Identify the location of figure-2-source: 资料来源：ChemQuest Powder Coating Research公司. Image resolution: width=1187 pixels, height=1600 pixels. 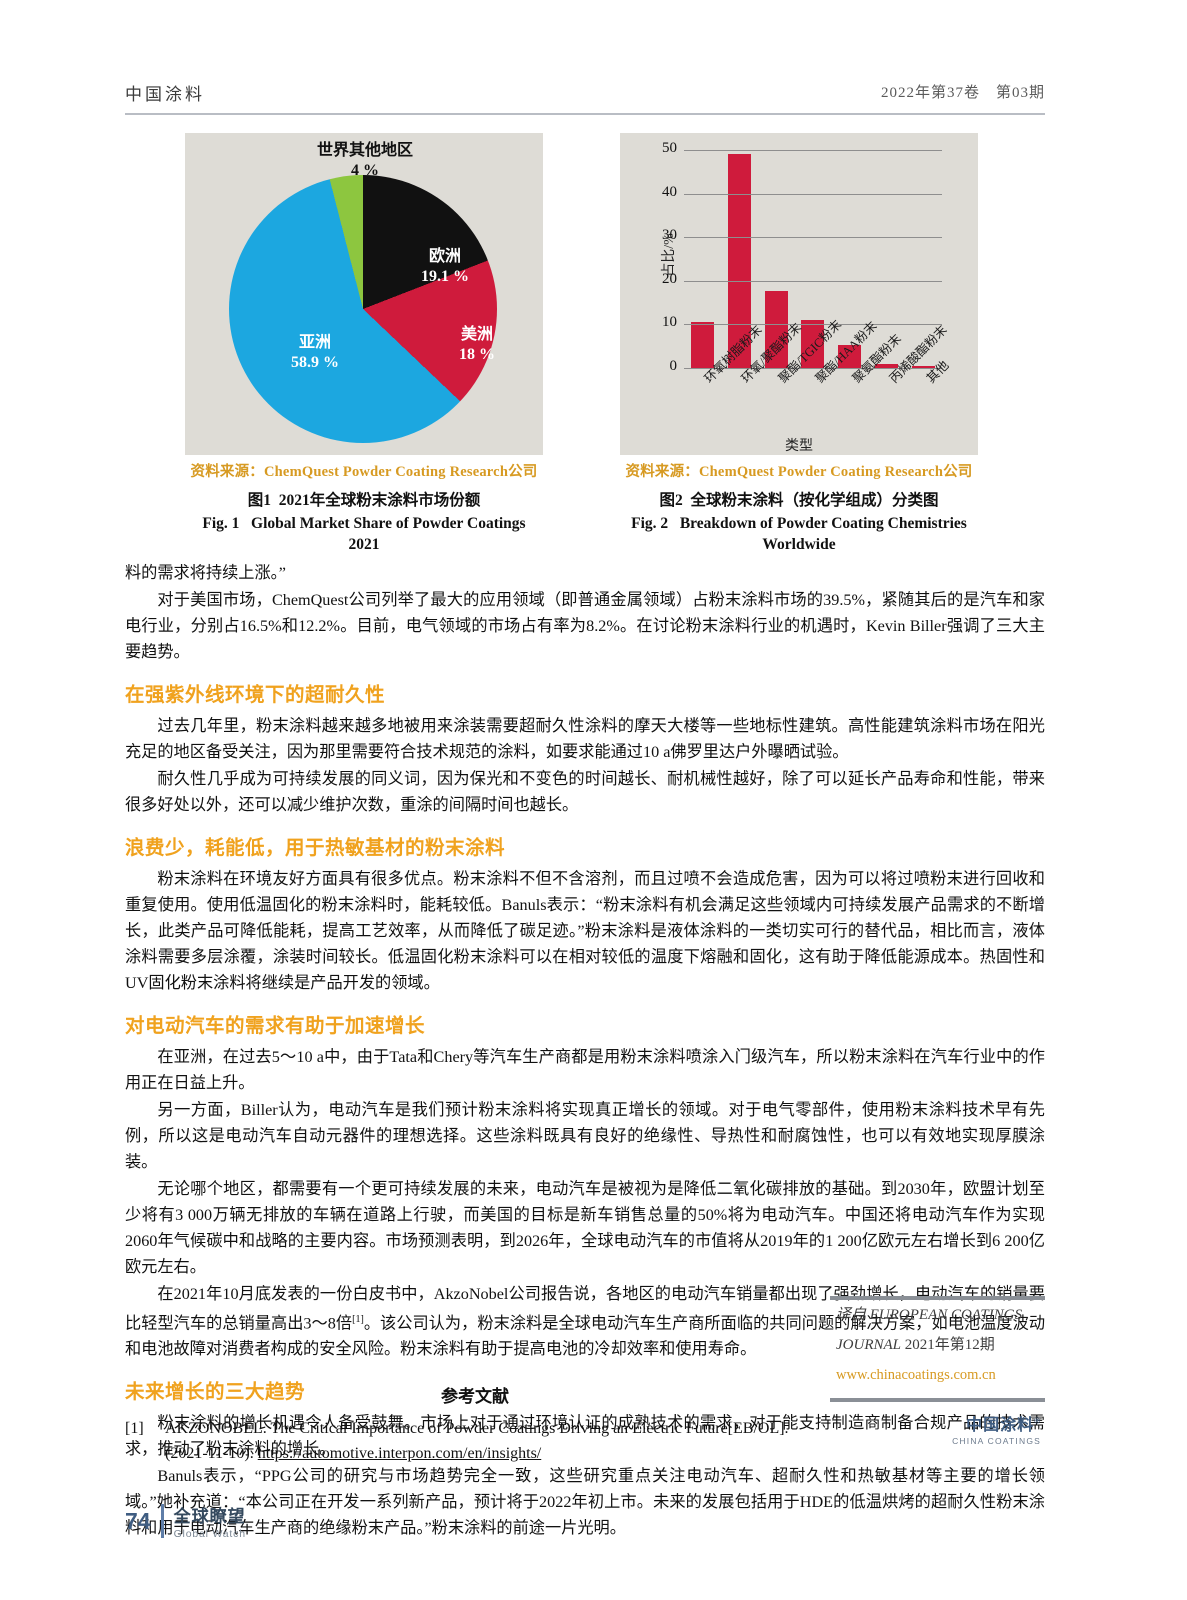
(799, 472).